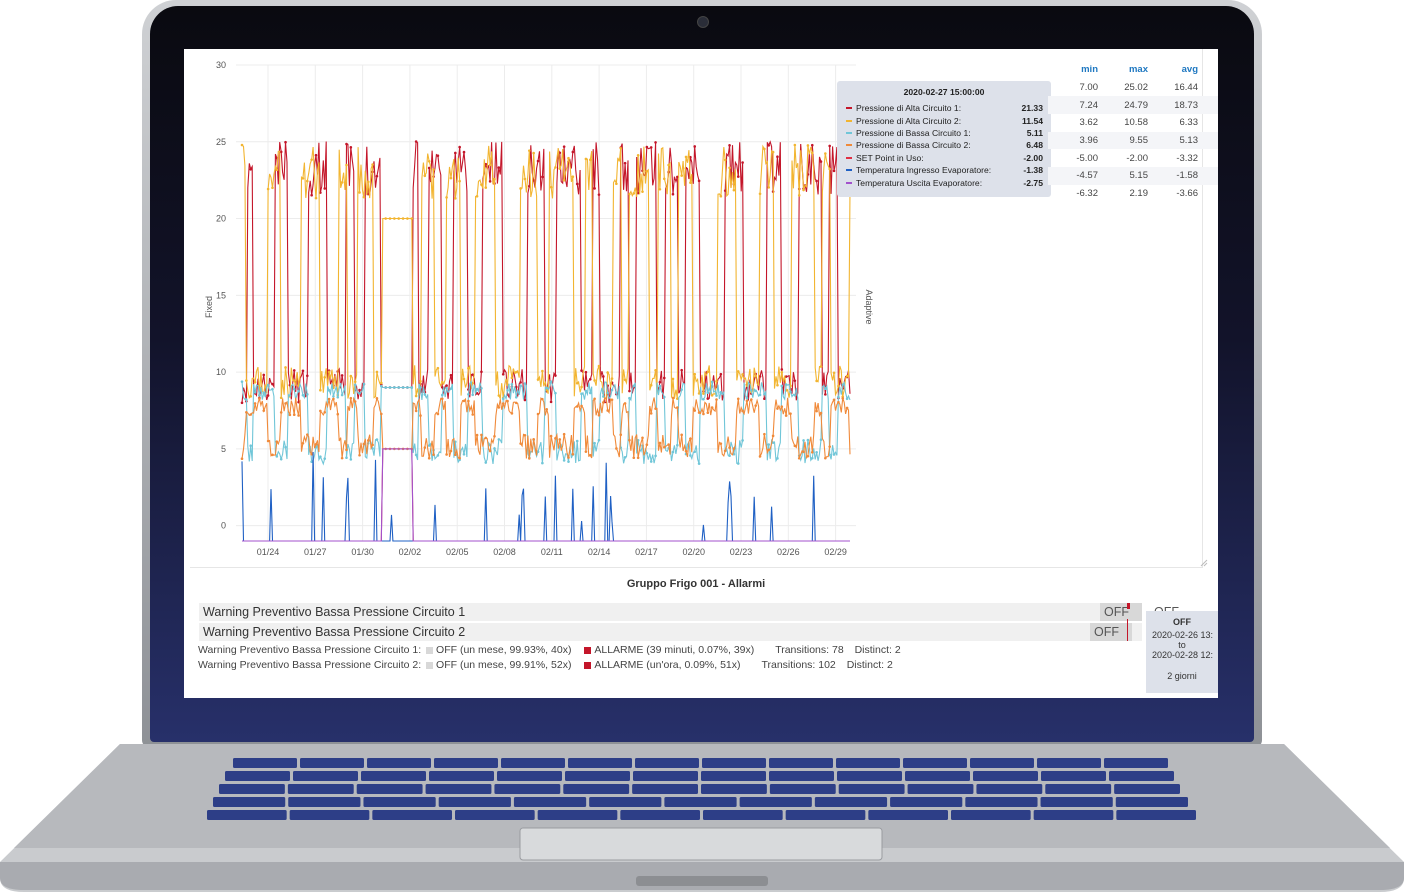 This screenshot has height=892, width=1404. I want to click on tooltip-row: Pressione di Alta Circuito 2: 11.54, so click(944, 120).